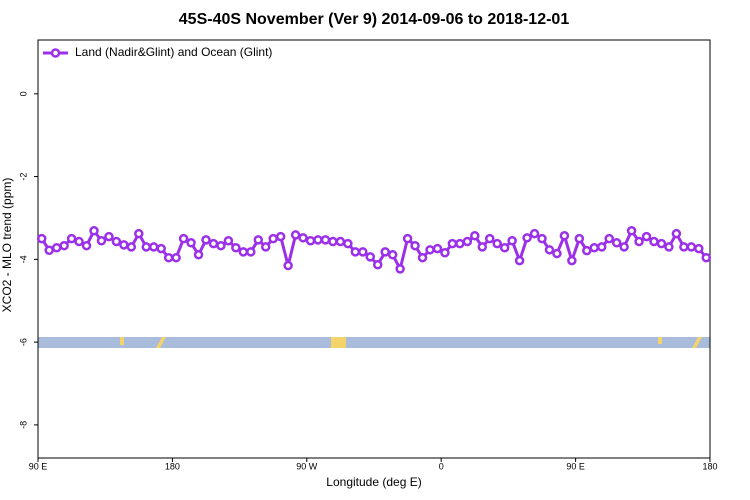 The height and width of the screenshot is (500, 750). What do you see at coordinates (374, 342) in the screenshot?
I see `land-ocean-strip` at bounding box center [374, 342].